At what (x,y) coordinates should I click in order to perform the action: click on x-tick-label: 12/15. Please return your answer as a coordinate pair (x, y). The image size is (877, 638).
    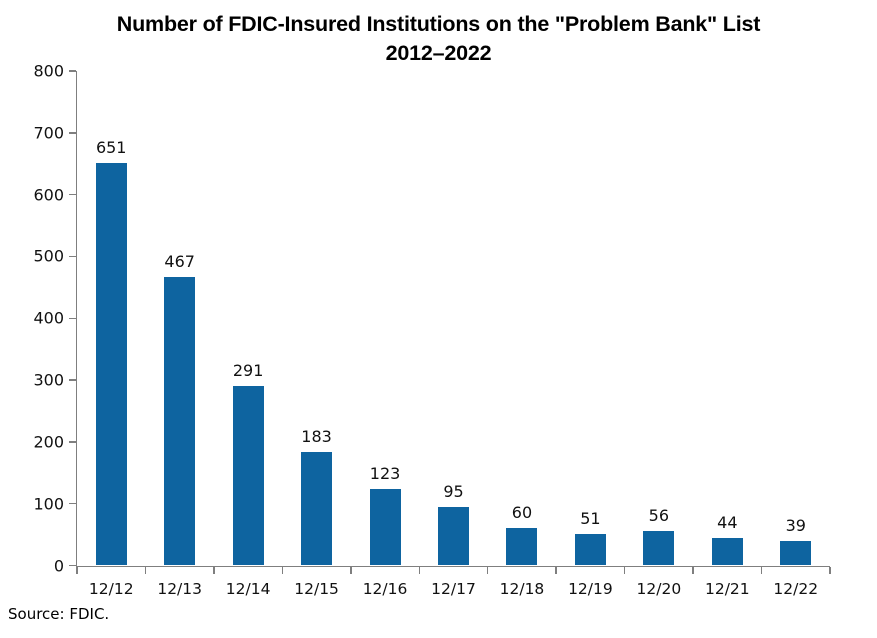
    Looking at the image, I should click on (316, 588).